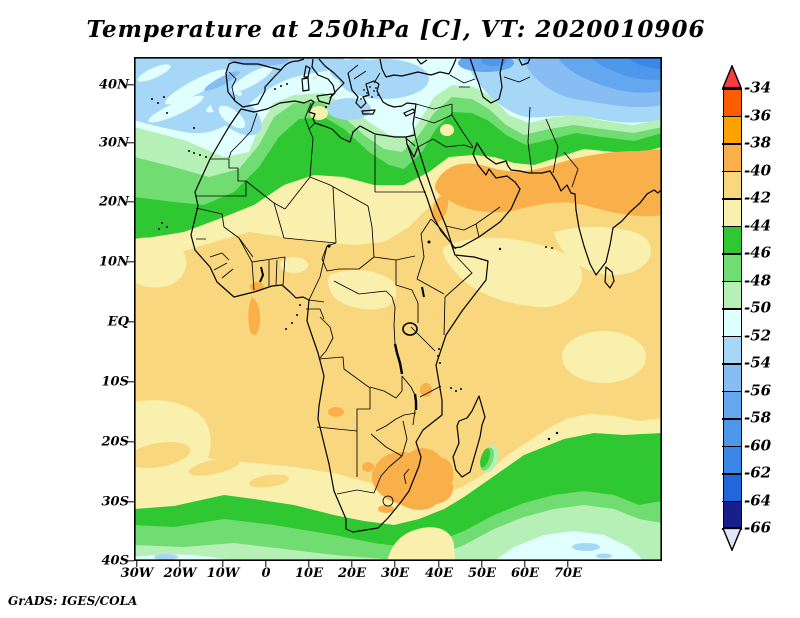  Describe the element at coordinates (758, 280) in the screenshot. I see `colorbar-level-label: -48` at that location.